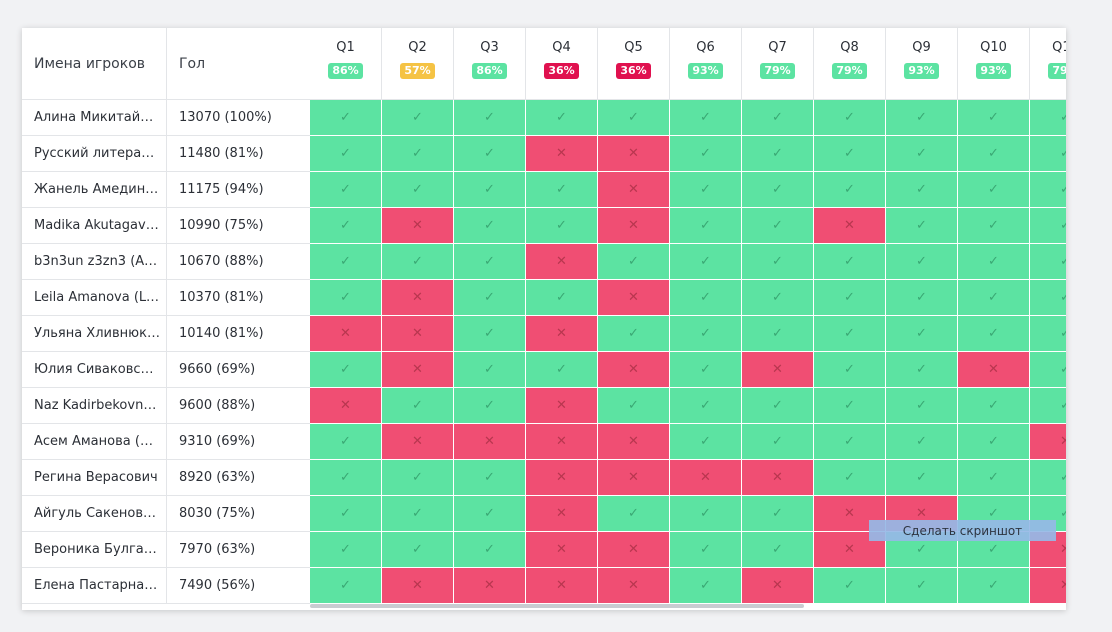 The width and height of the screenshot is (1112, 632). Describe the element at coordinates (94, 64) in the screenshot. I see `player-names-header: Имена игроков` at that location.